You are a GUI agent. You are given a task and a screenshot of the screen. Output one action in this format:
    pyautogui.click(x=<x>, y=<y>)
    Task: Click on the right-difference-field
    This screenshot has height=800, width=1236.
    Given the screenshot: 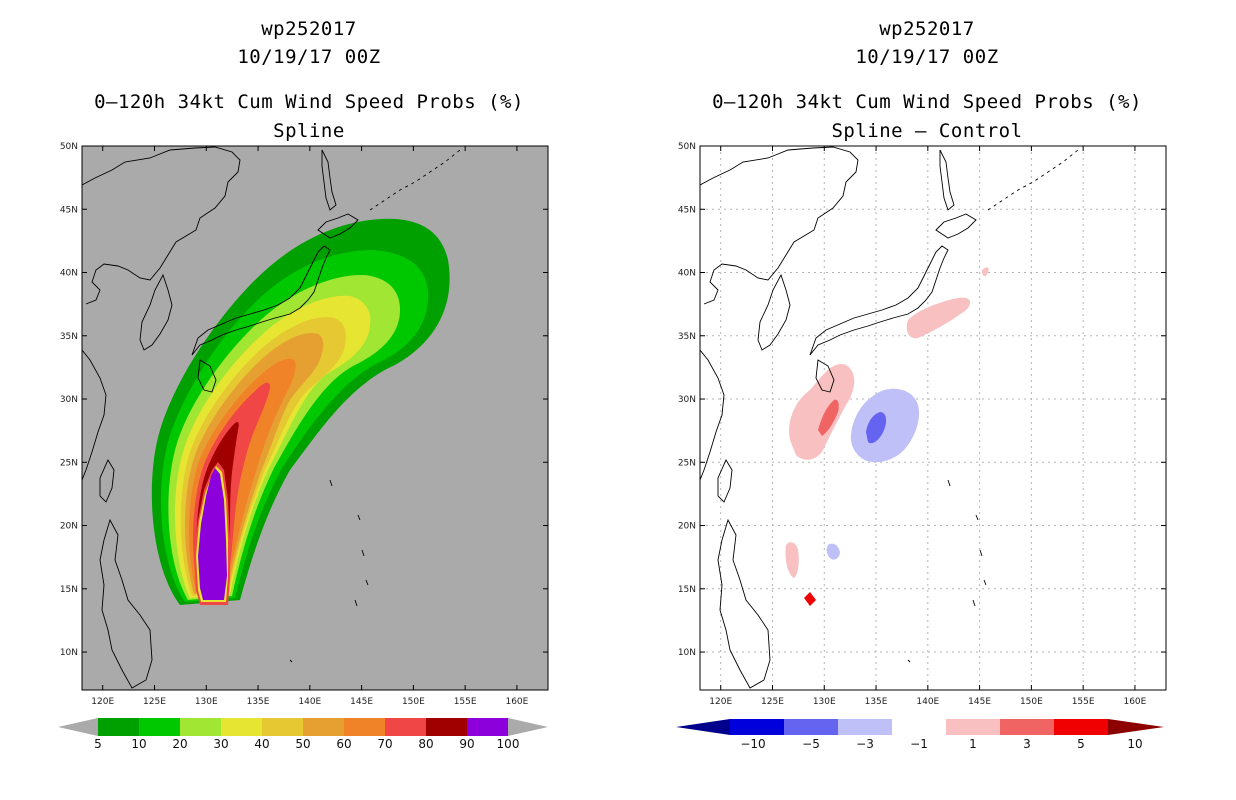 What is the action you would take?
    pyautogui.click(x=887, y=436)
    